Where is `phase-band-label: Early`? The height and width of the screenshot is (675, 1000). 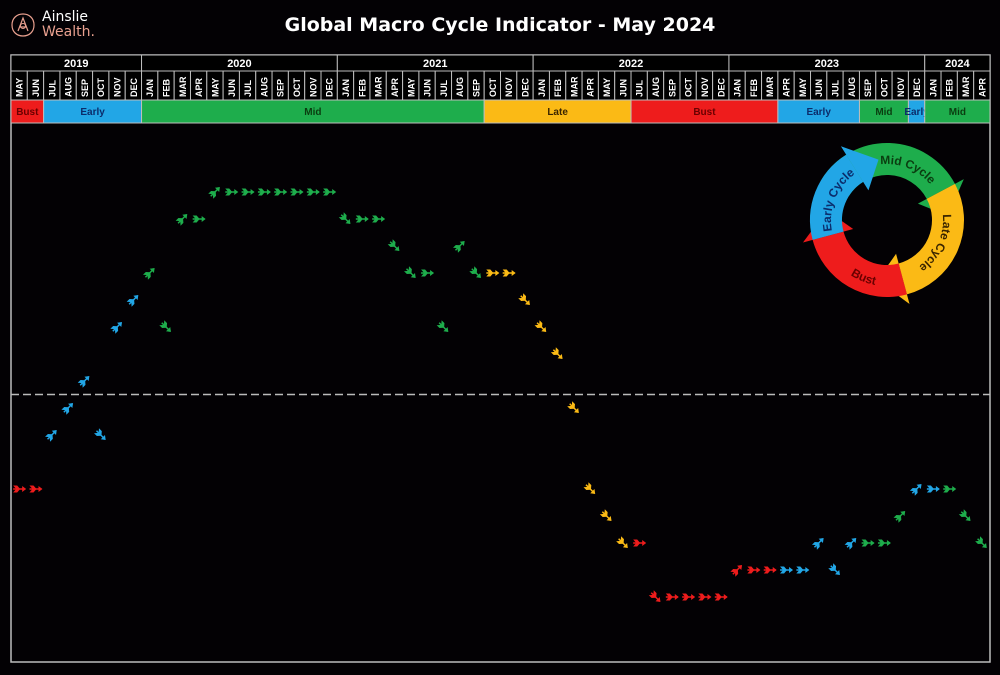 phase-band-label: Early is located at coordinates (916, 112).